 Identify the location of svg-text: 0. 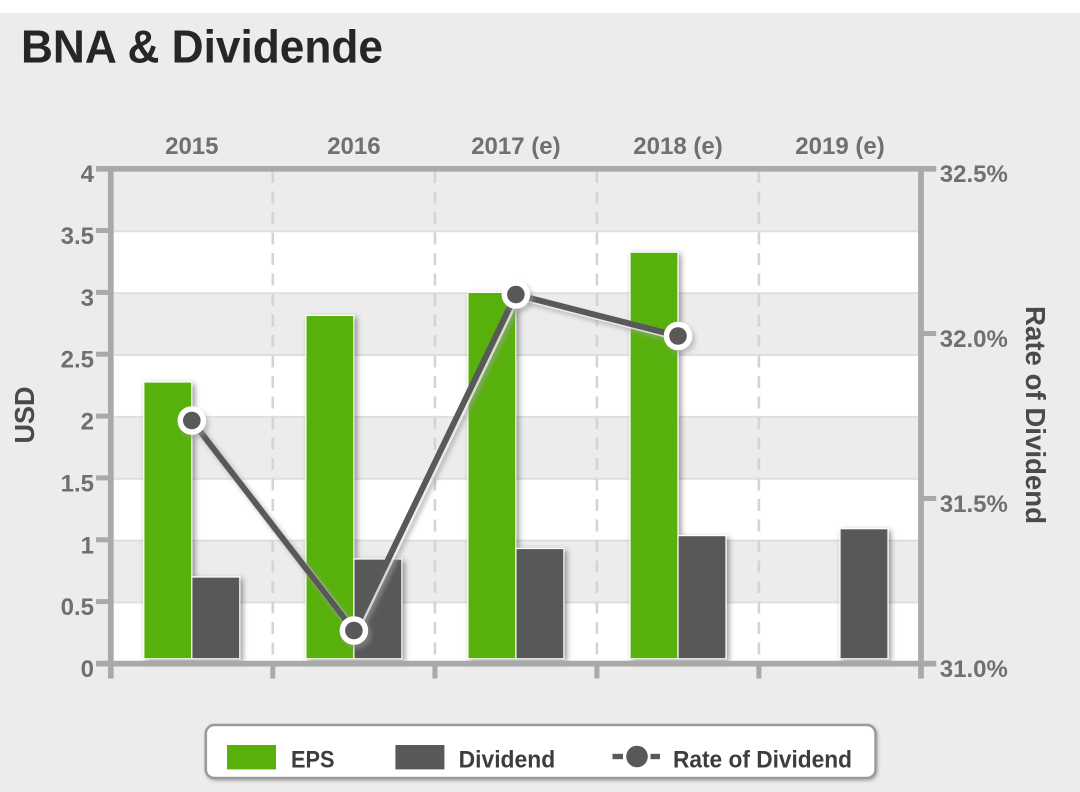
(87, 669).